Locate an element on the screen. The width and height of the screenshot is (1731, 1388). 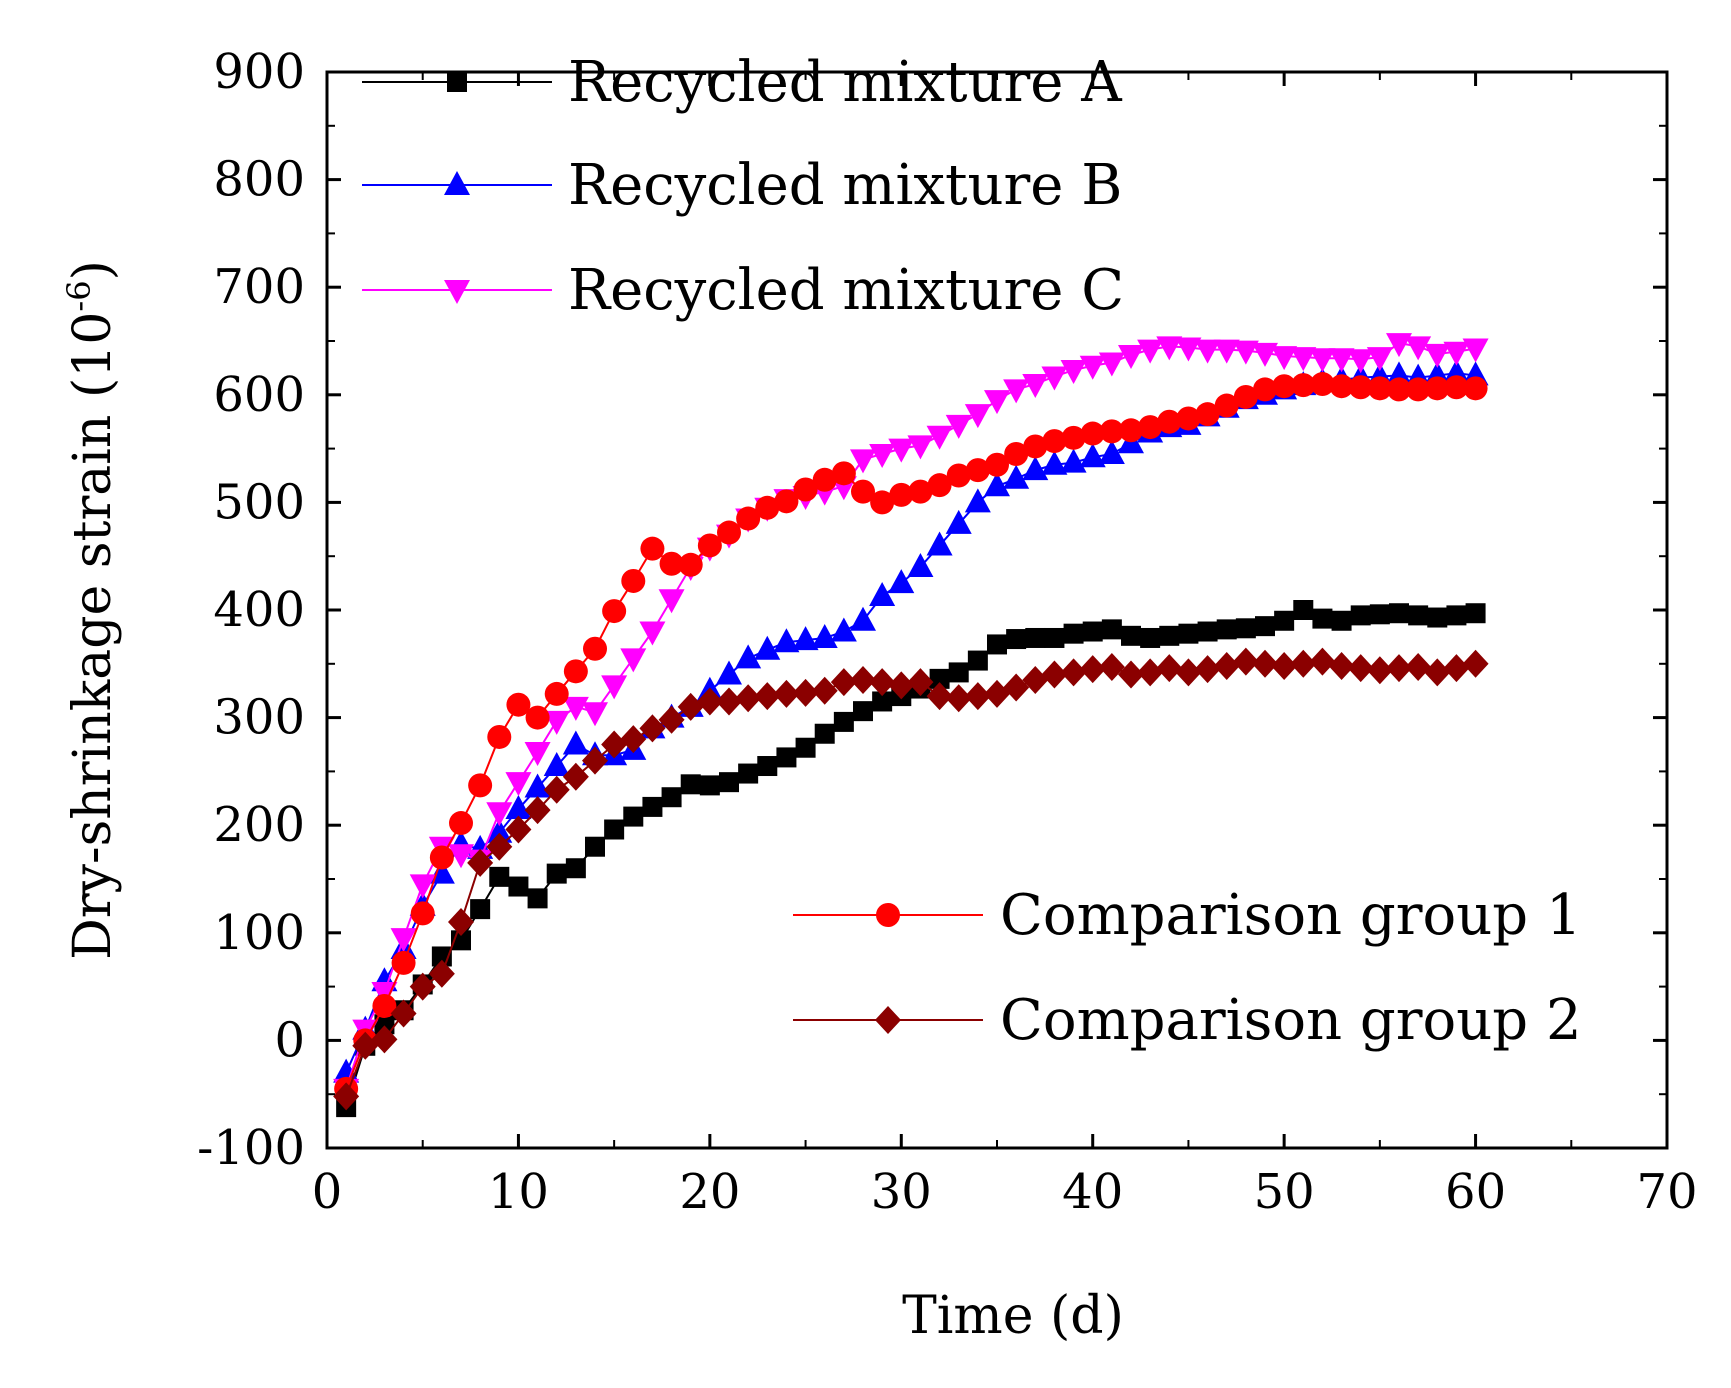
x-tick-label: 50 is located at coordinates (1284, 1192).